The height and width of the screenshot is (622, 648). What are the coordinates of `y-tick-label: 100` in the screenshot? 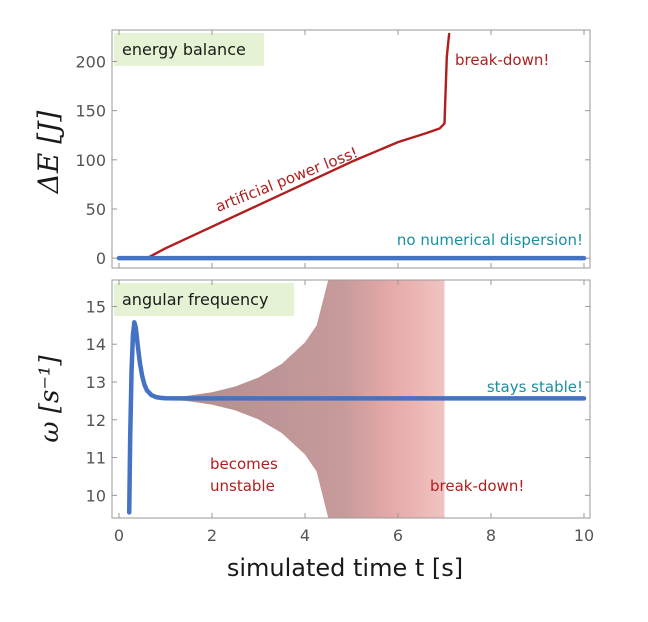 It's located at (90, 160).